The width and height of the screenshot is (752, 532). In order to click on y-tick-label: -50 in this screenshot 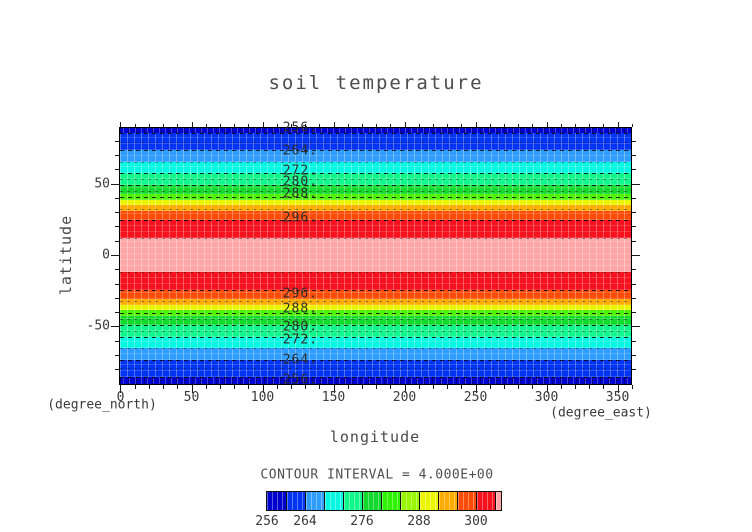, I will do `click(98, 326)`.